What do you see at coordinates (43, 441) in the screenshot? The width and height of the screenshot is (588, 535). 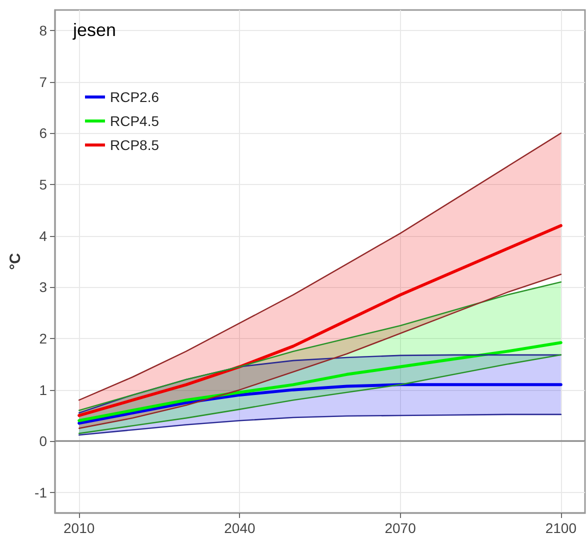 I see `y-tick-label: 0` at bounding box center [43, 441].